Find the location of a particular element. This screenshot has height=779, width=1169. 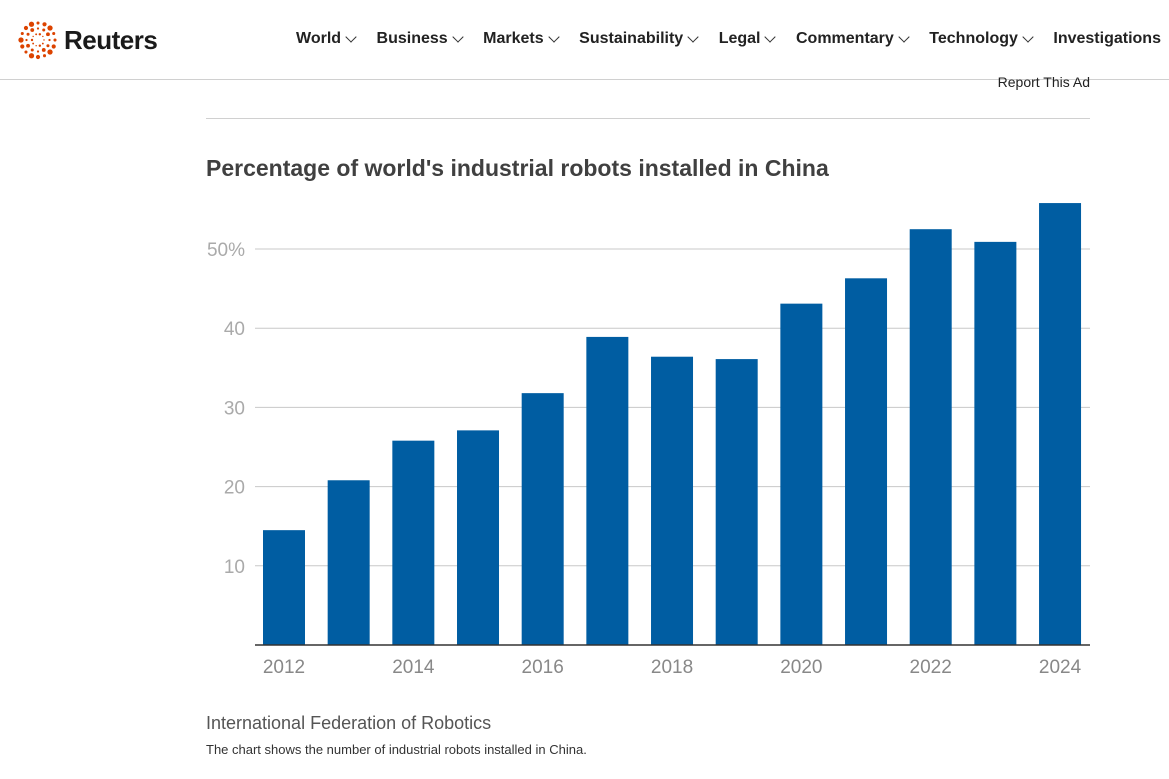

bar-2022 is located at coordinates (930, 437).